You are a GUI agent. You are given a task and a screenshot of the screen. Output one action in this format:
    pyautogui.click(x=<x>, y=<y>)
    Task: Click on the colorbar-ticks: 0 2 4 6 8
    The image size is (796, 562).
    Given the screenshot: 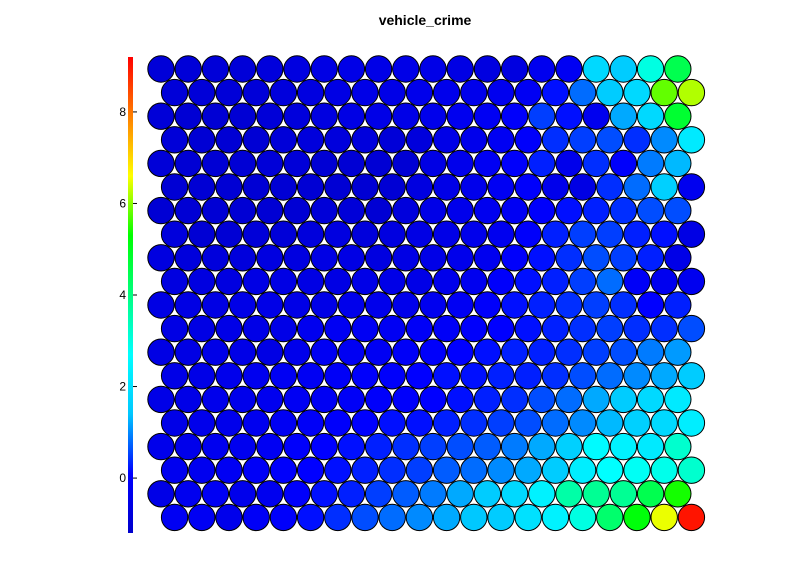 What is the action you would take?
    pyautogui.click(x=128, y=295)
    